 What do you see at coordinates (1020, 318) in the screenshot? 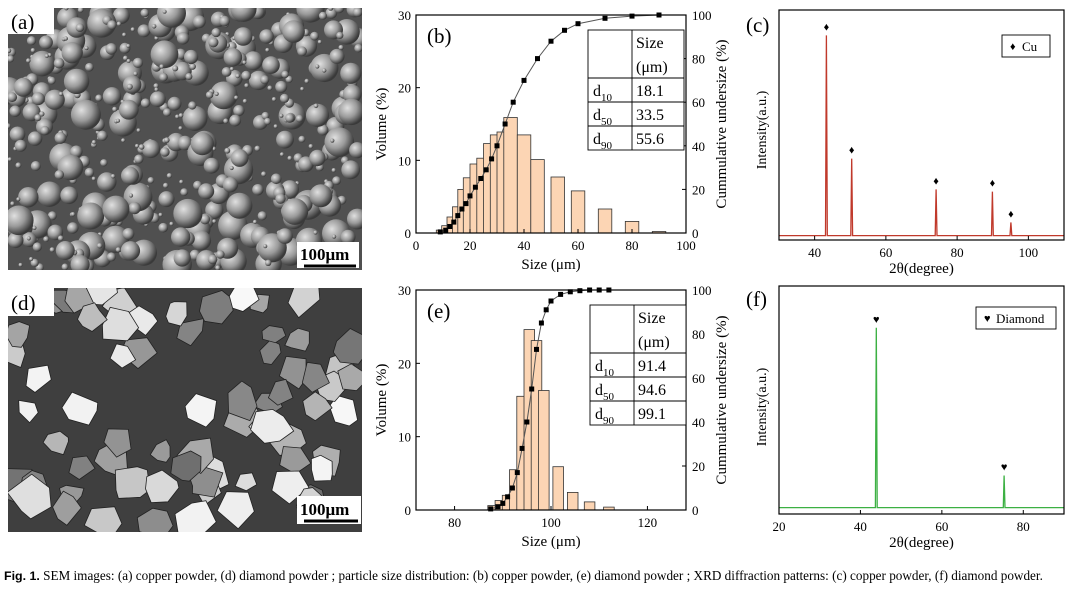
I see `legend-label: Diamond` at bounding box center [1020, 318].